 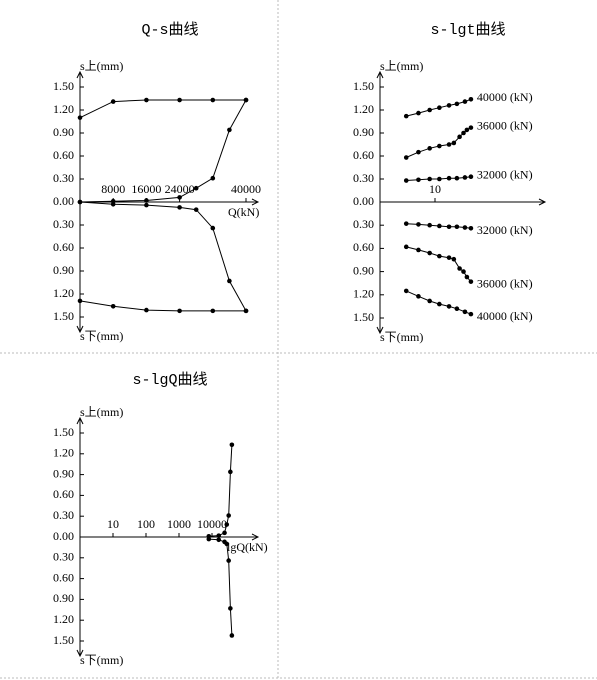 What do you see at coordinates (169, 30) in the screenshot?
I see `chart-title: Q-s曲线` at bounding box center [169, 30].